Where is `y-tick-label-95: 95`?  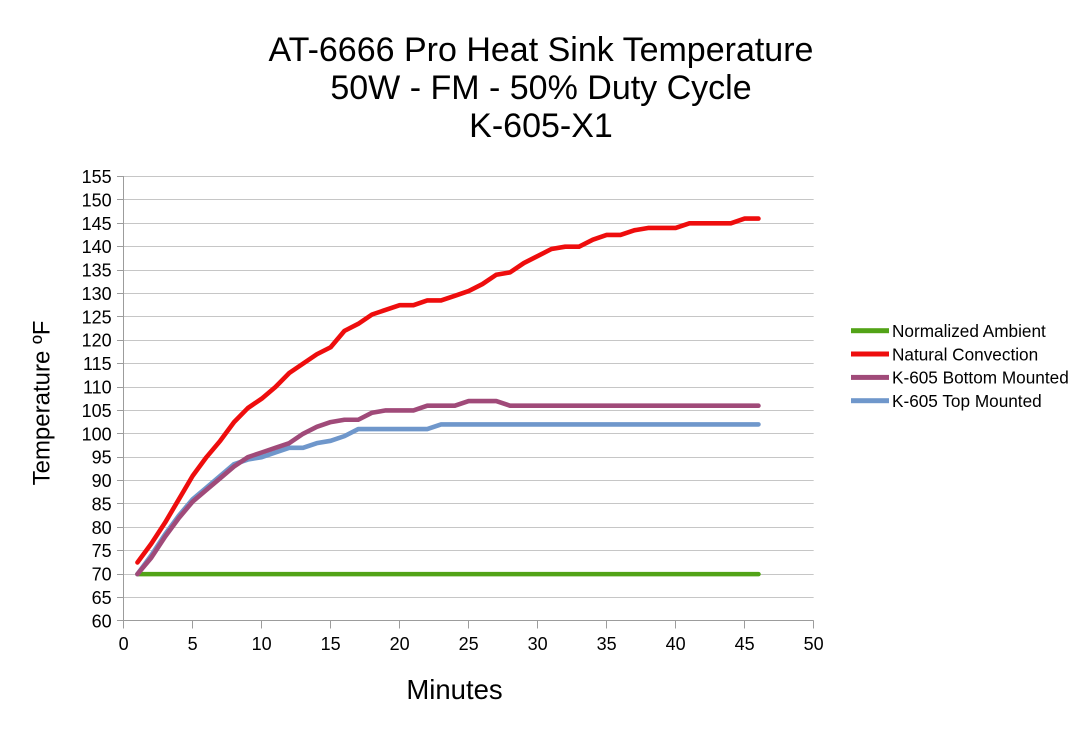
y-tick-label-95: 95 is located at coordinates (102, 458).